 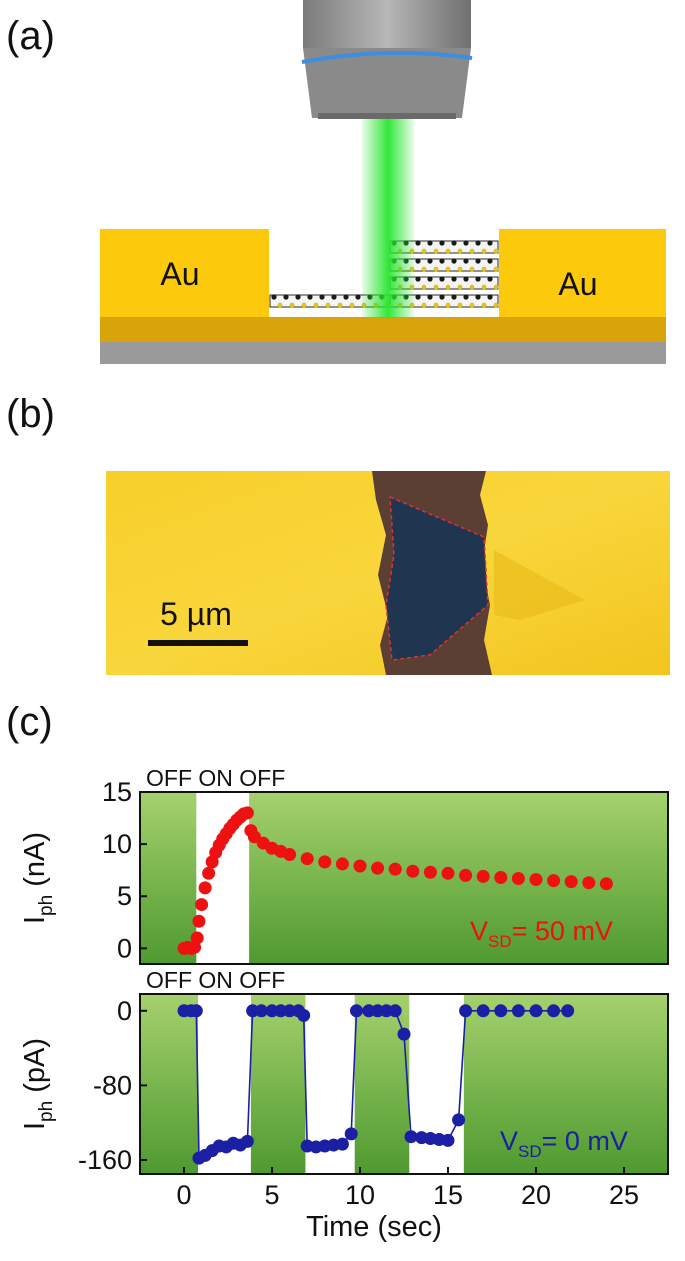 What do you see at coordinates (437, 578) in the screenshot?
I see `flake-outline` at bounding box center [437, 578].